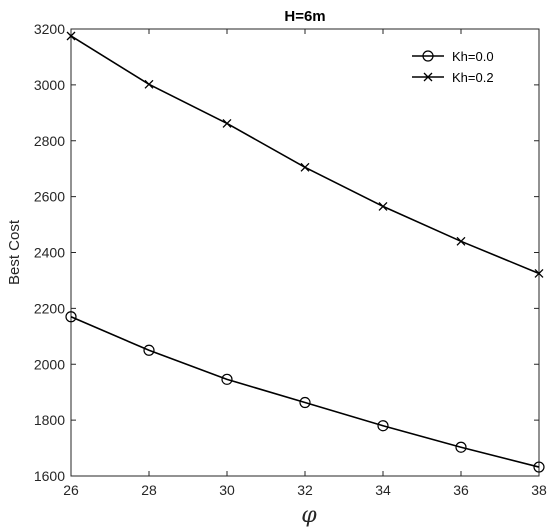  I want to click on y-axis-label: Best Cost, so click(14, 252).